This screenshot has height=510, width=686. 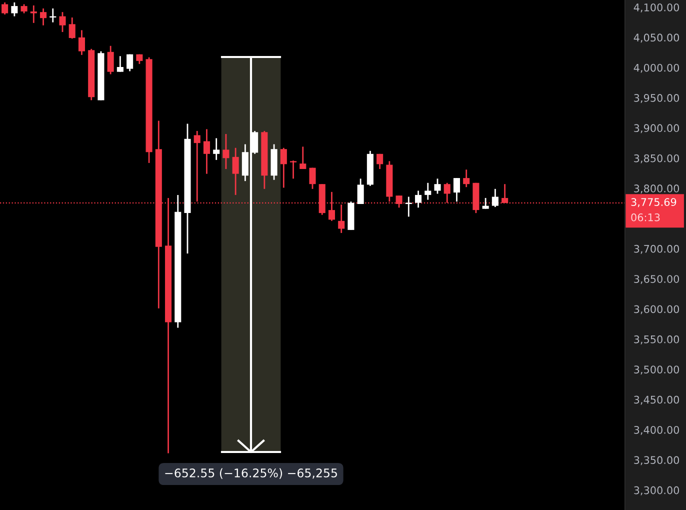 What do you see at coordinates (657, 491) in the screenshot?
I see `y-tick-label: 3,300.00` at bounding box center [657, 491].